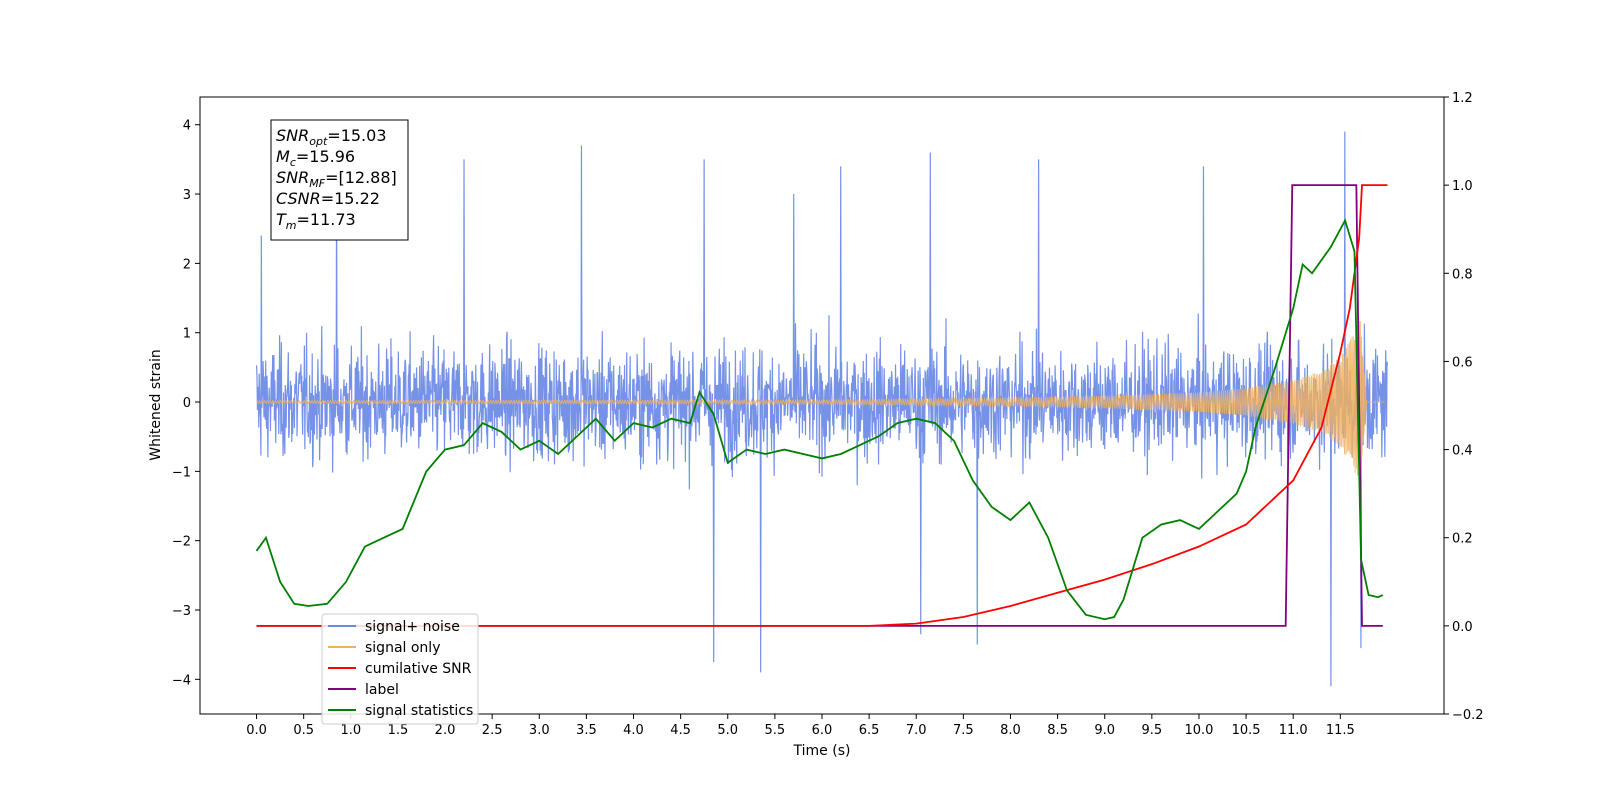  I want to click on legend-label: cumilative SNR, so click(418, 669).